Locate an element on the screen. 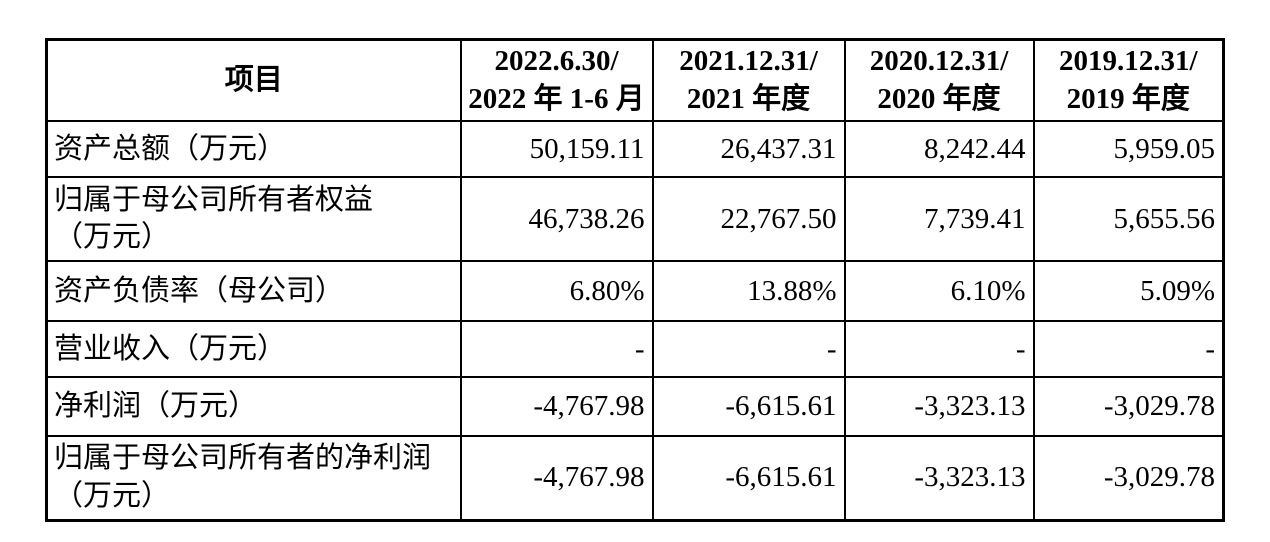 The image size is (1270, 542). row-label: 资产负债率（母公司） is located at coordinates (253, 291).